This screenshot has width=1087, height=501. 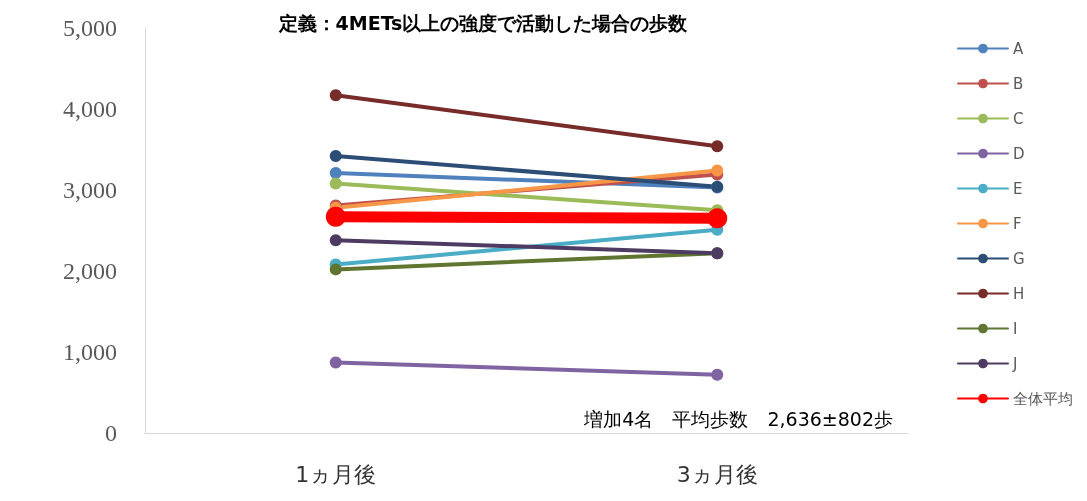 What do you see at coordinates (90, 109) in the screenshot?
I see `y-tick-label: 4,000` at bounding box center [90, 109].